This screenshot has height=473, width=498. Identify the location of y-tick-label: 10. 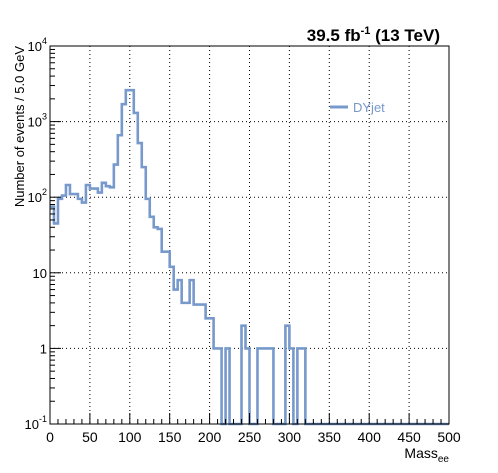
(40, 273).